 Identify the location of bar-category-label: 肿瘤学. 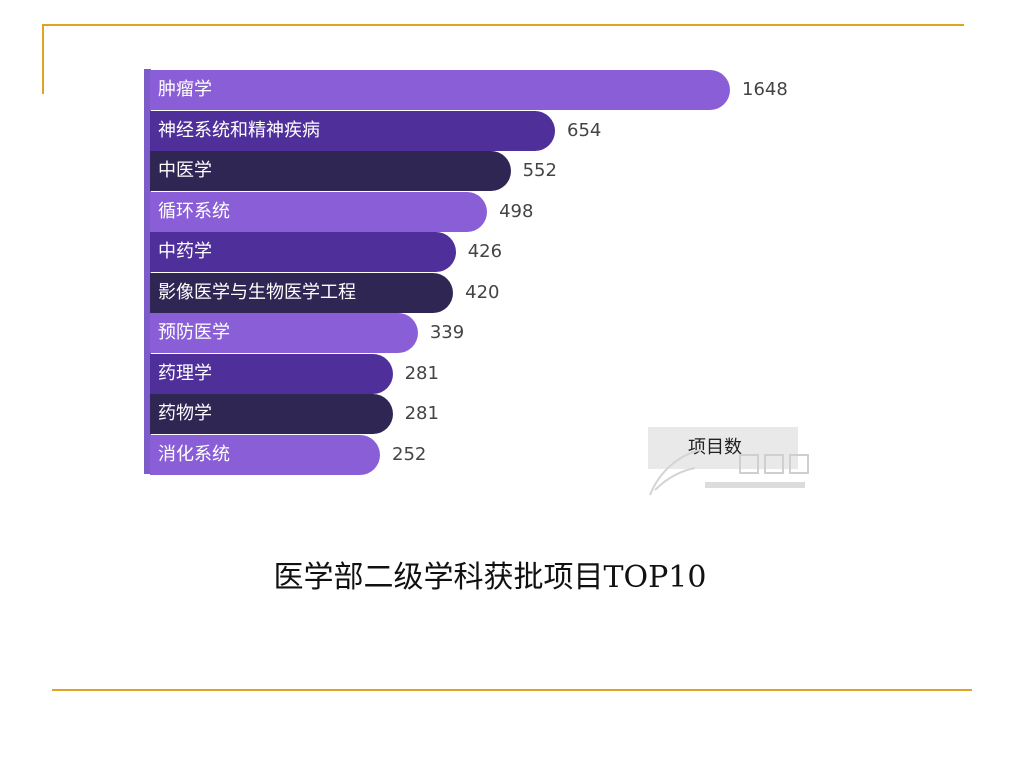
(185, 89).